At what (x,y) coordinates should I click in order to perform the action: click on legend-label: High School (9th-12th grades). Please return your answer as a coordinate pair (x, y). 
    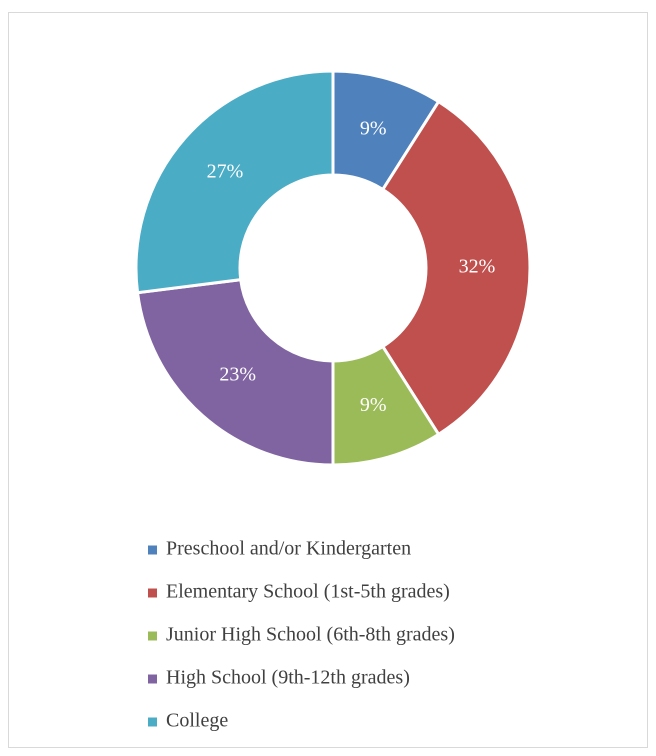
    Looking at the image, I should click on (288, 678).